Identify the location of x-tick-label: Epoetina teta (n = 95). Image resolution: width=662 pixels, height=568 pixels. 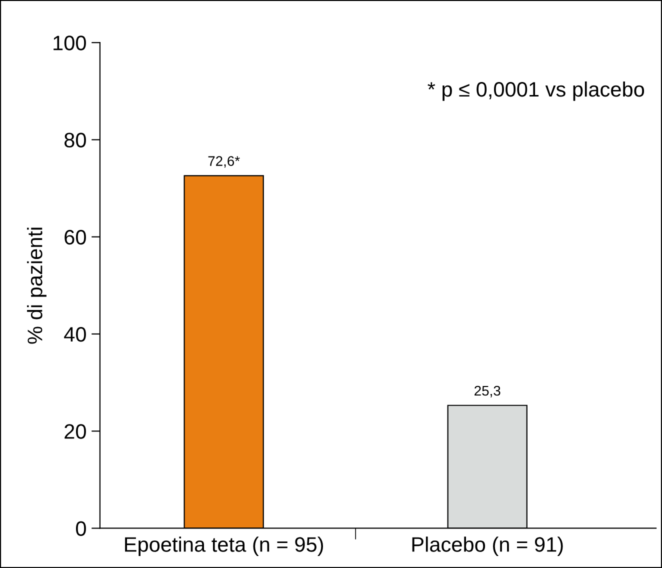
(224, 546).